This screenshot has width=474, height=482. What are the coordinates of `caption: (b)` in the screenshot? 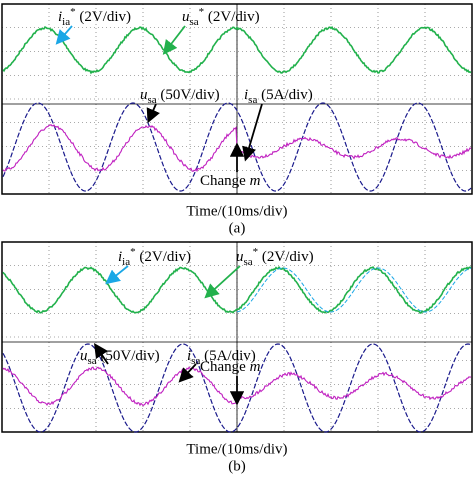 It's located at (237, 466).